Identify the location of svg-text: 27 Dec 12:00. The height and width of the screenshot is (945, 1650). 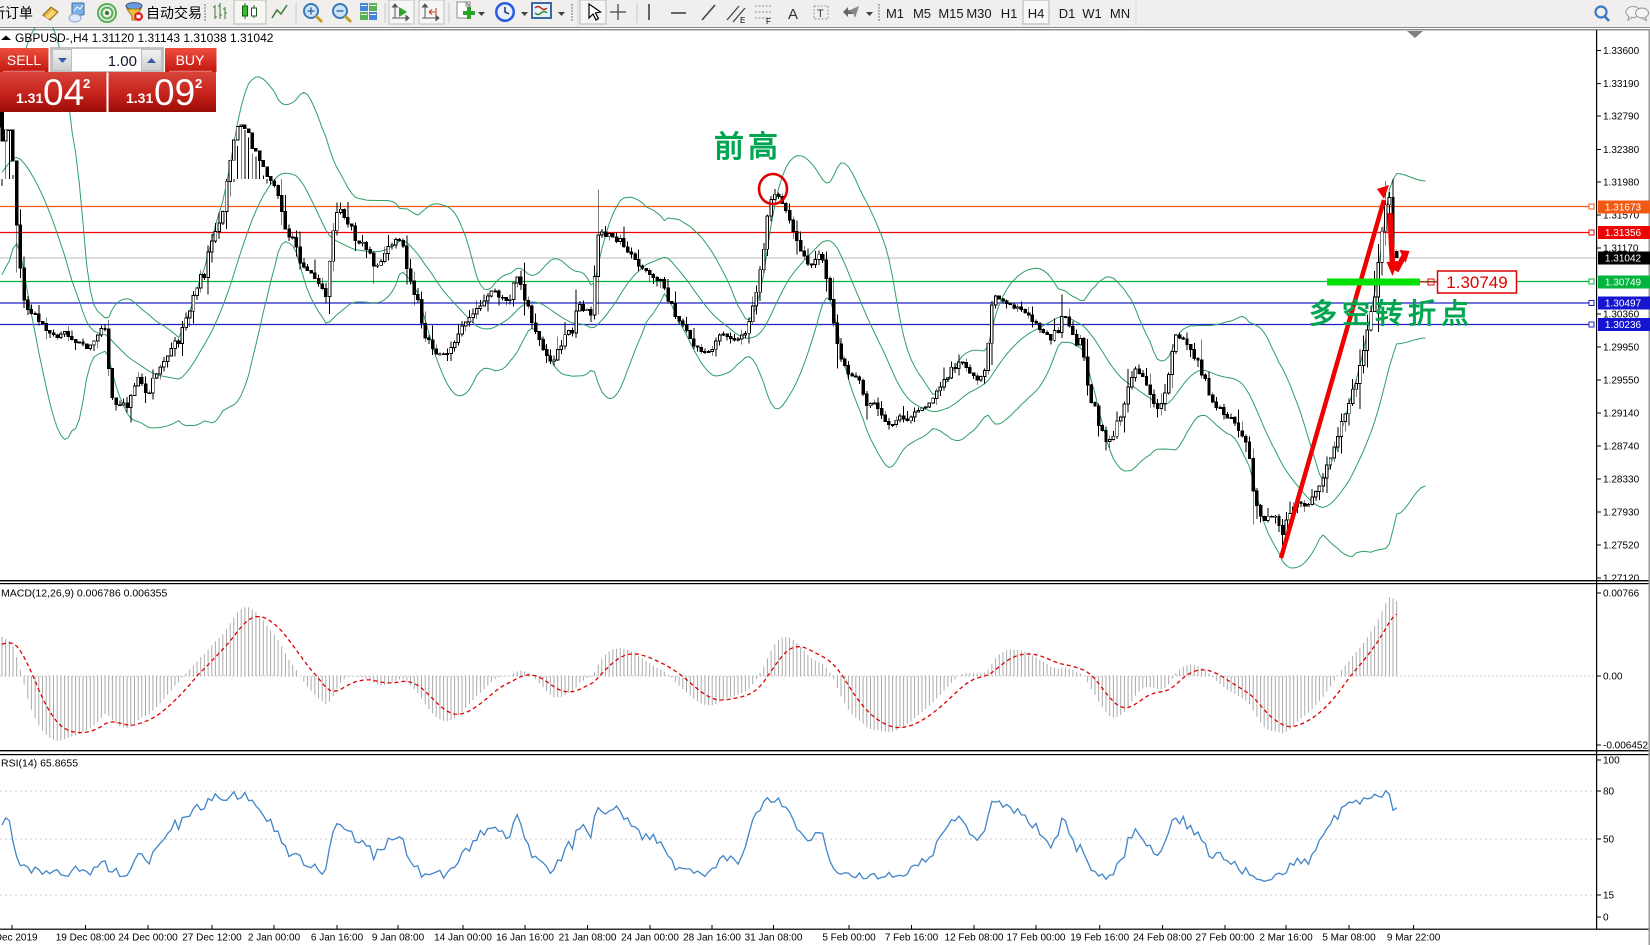
(212, 938).